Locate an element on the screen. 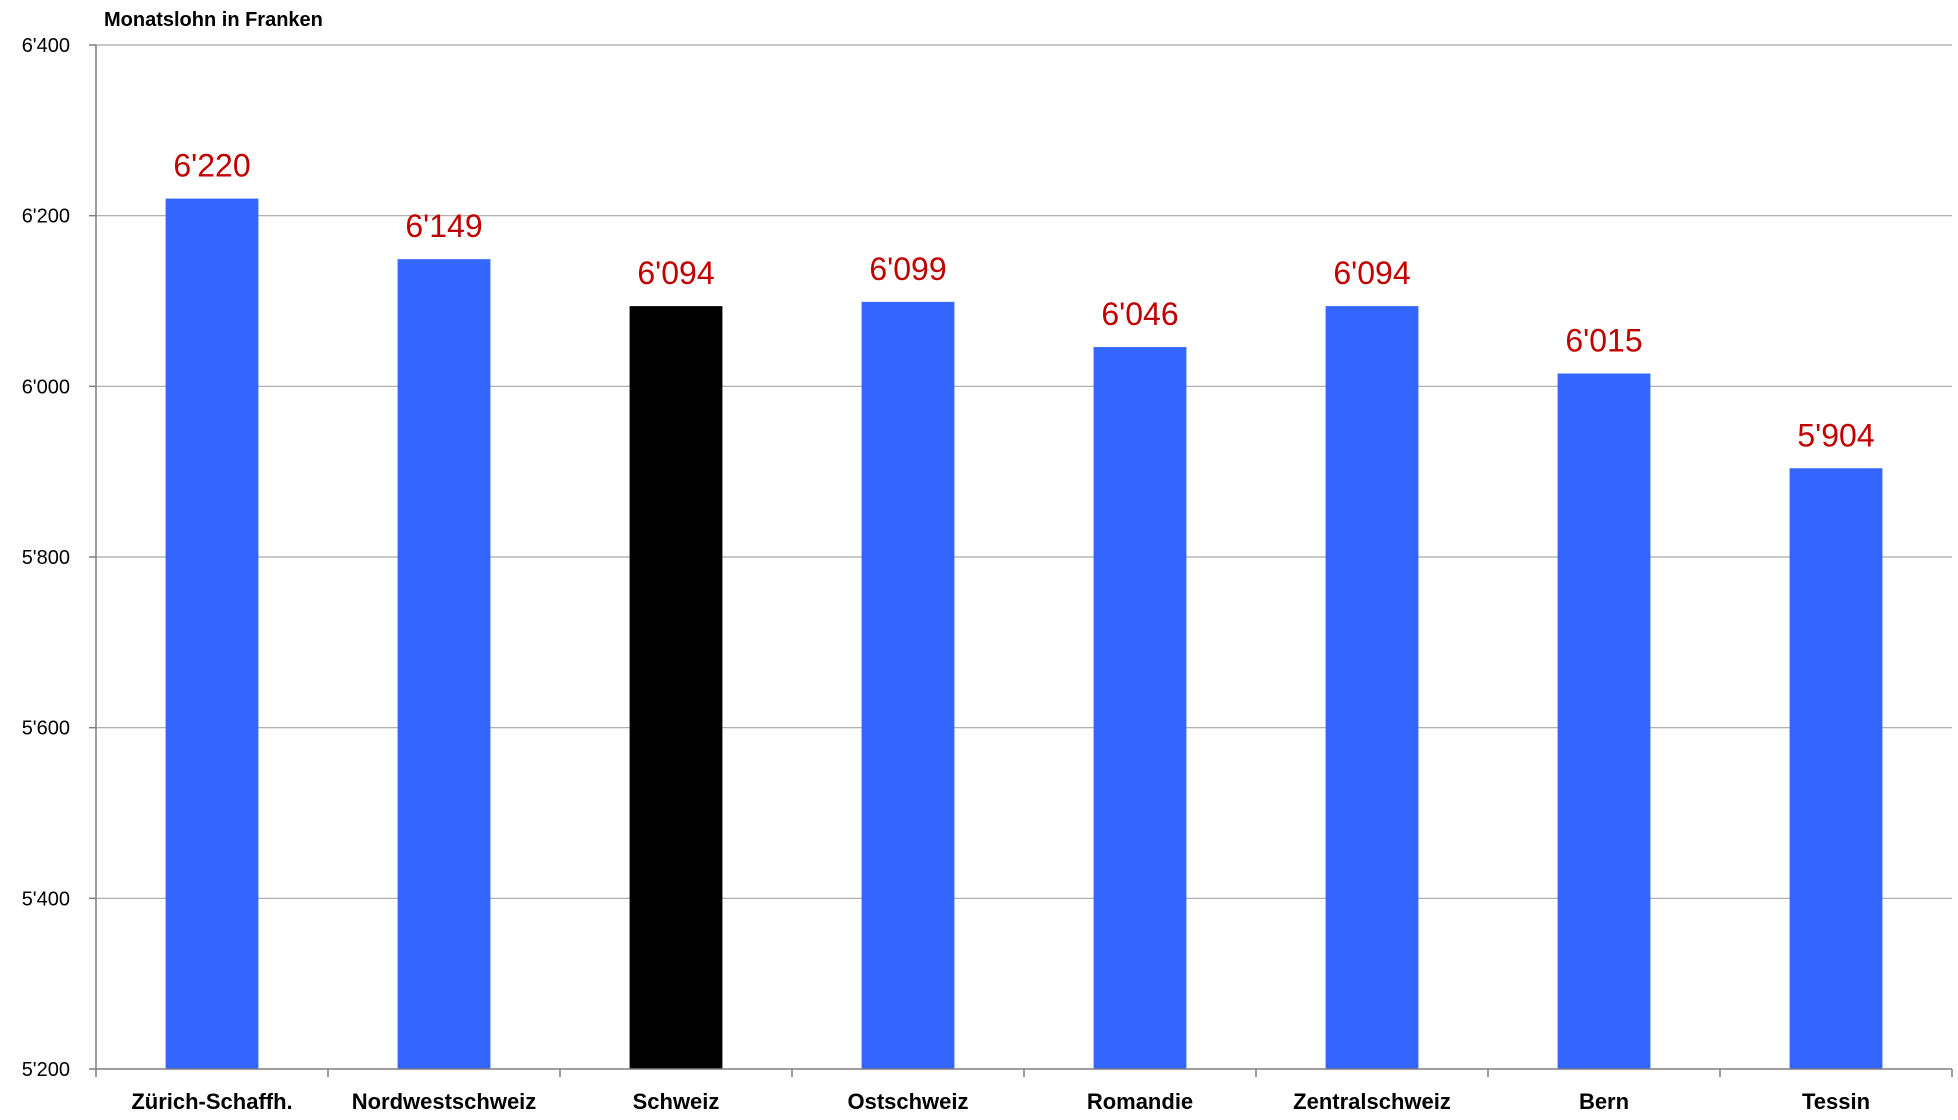 This screenshot has height=1120, width=1958. y-axis-ticks: 5'200 5'400 5'600 5'800 6'000 6'200 6'400 is located at coordinates (59, 558).